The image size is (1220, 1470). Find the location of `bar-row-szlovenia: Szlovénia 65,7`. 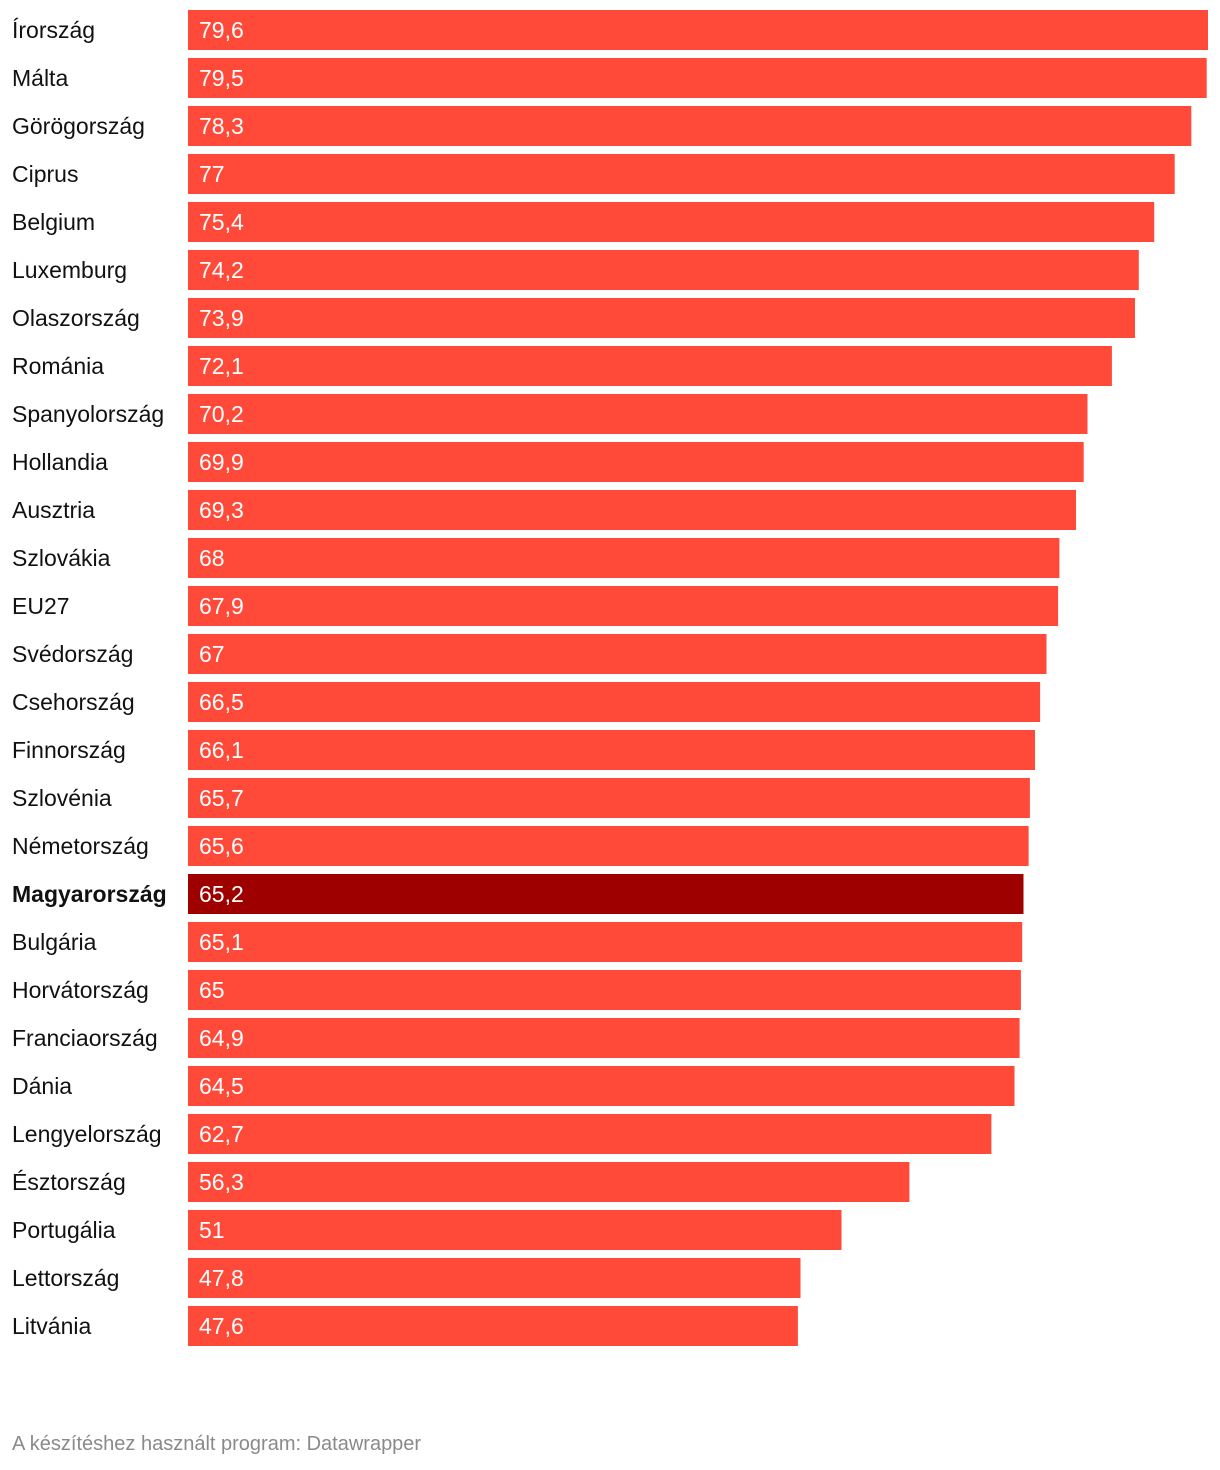

bar-row-szlovenia: Szlovénia 65,7 is located at coordinates (521, 798).